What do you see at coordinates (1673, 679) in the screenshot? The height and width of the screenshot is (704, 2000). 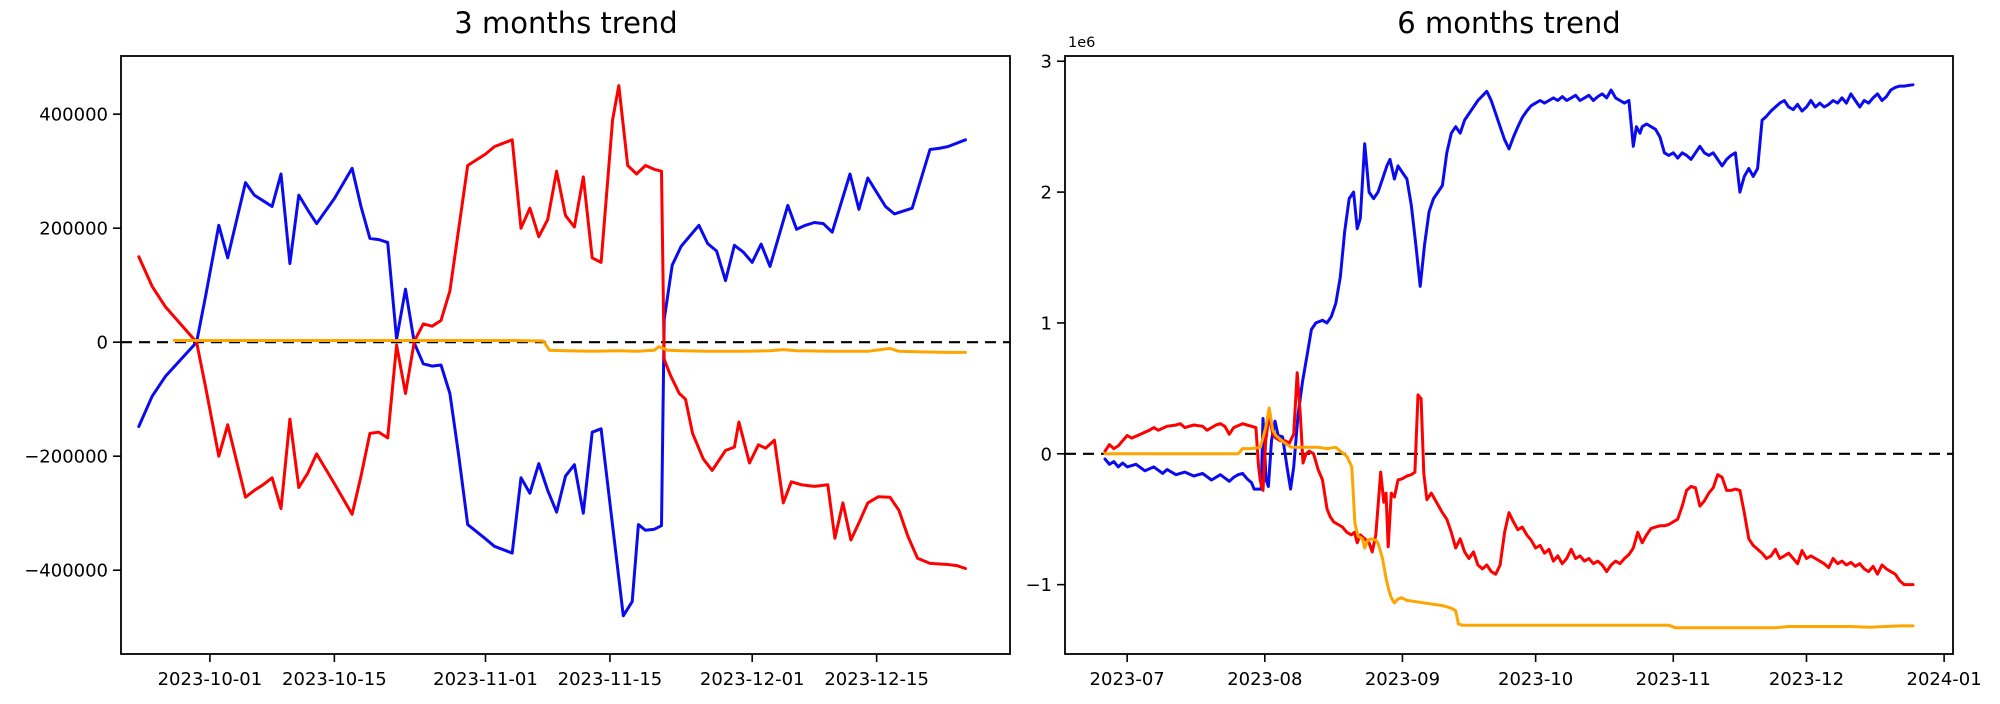 I see `x-tick-label: 2023-11` at bounding box center [1673, 679].